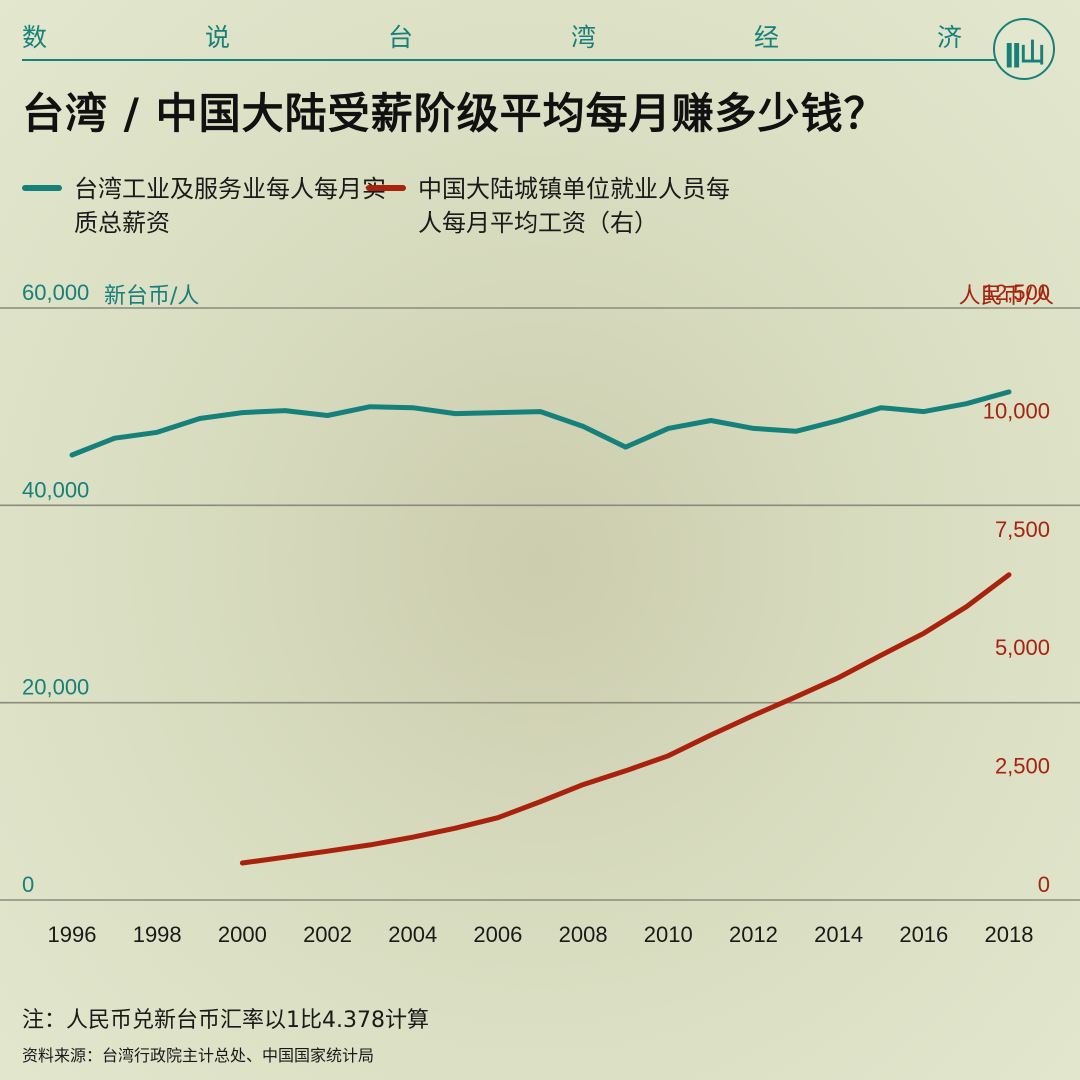  What do you see at coordinates (55, 292) in the screenshot?
I see `left-tick-label: 60,000` at bounding box center [55, 292].